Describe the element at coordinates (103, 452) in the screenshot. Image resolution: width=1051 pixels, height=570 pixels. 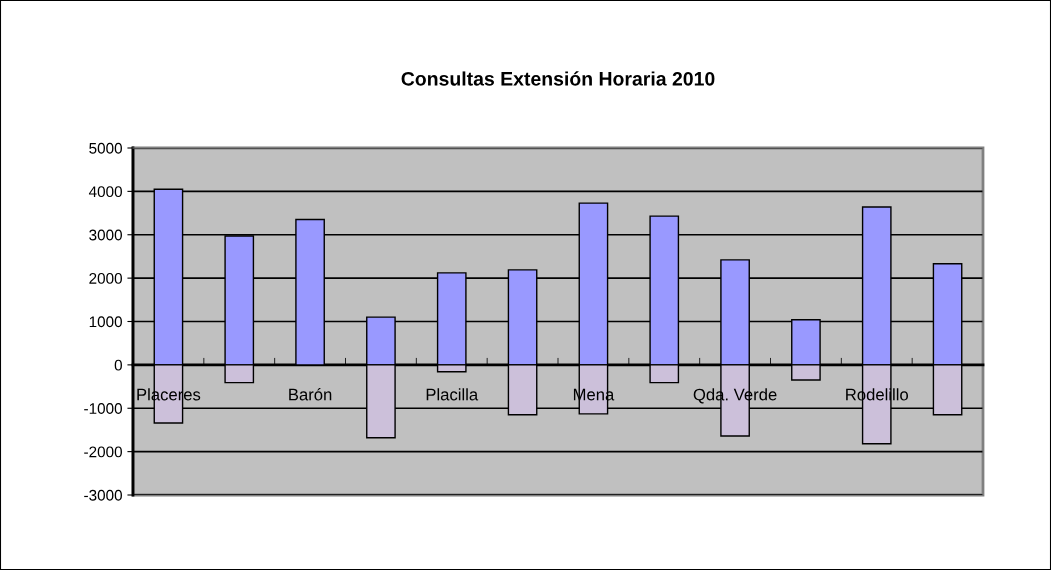
I see `y-tick-label: -2000` at that location.